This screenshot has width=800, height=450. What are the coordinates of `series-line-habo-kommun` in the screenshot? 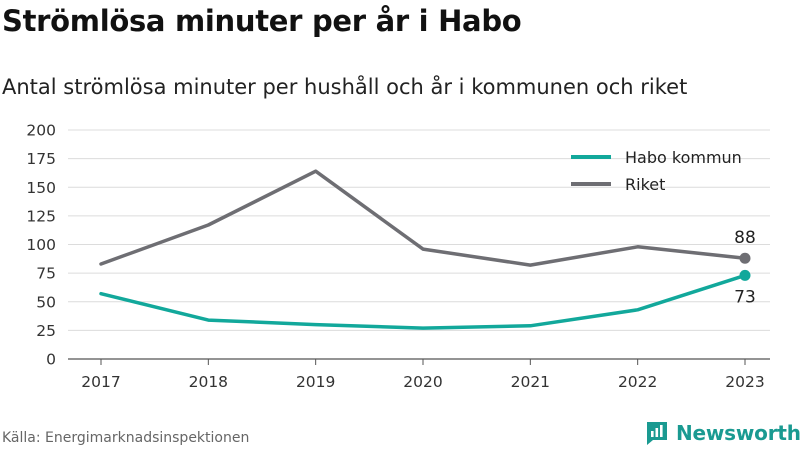 It's located at (423, 301).